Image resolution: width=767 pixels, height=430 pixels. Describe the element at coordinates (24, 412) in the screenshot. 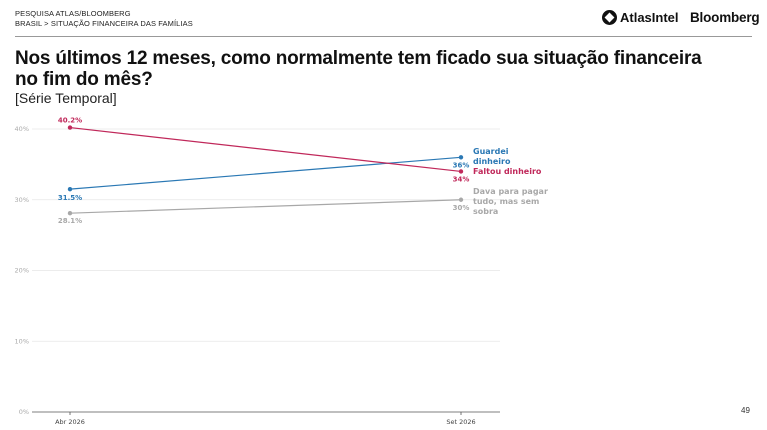

I see `y-tick-label: 0%` at that location.